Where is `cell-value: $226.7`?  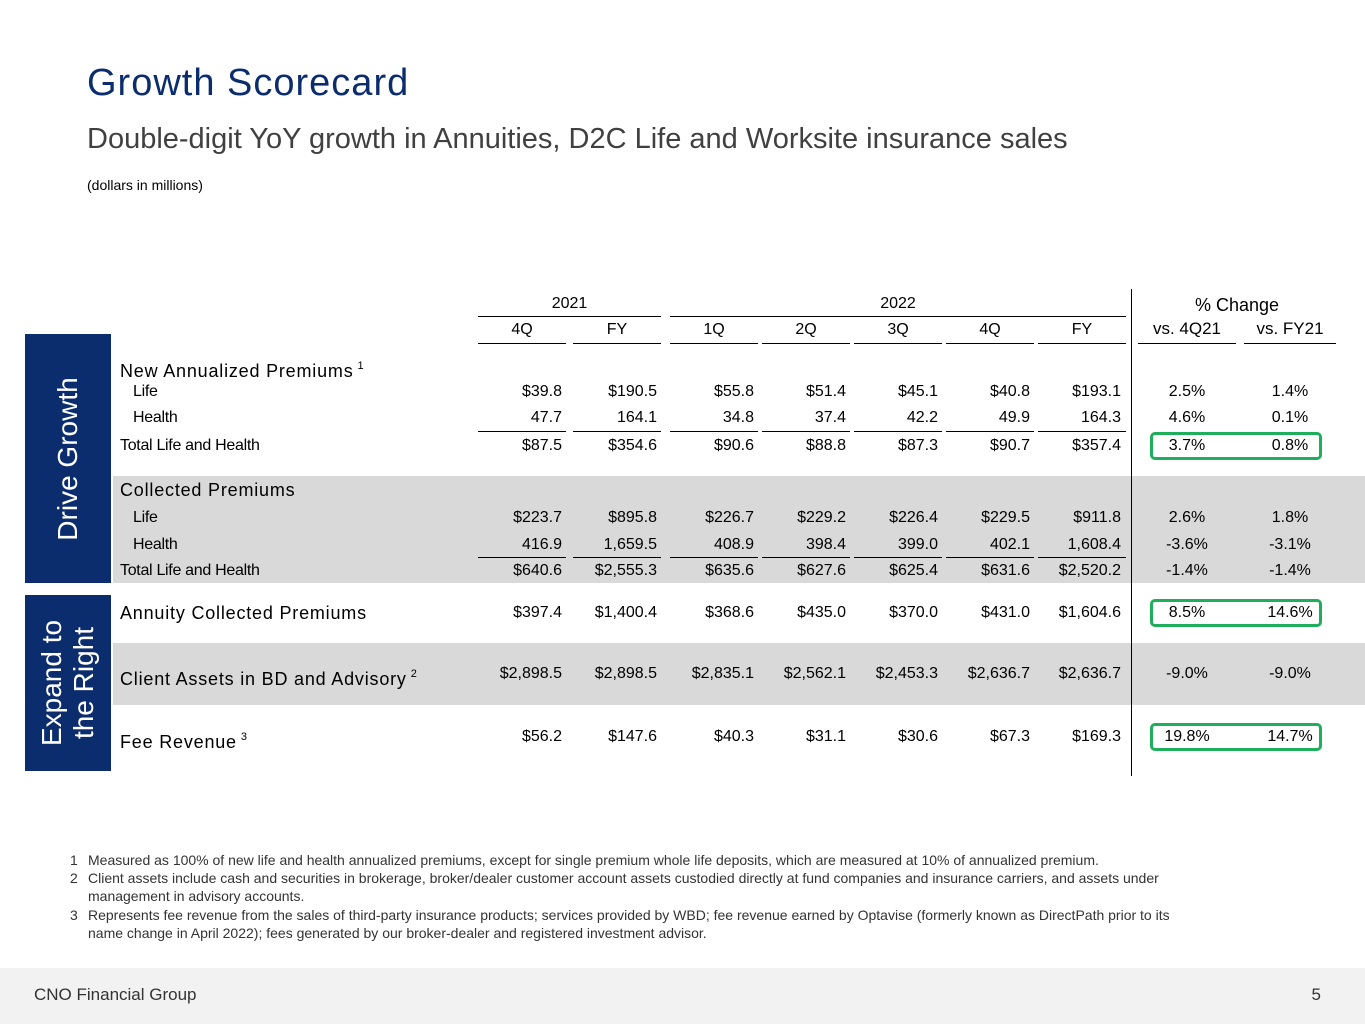 cell-value: $226.7 is located at coordinates (729, 517).